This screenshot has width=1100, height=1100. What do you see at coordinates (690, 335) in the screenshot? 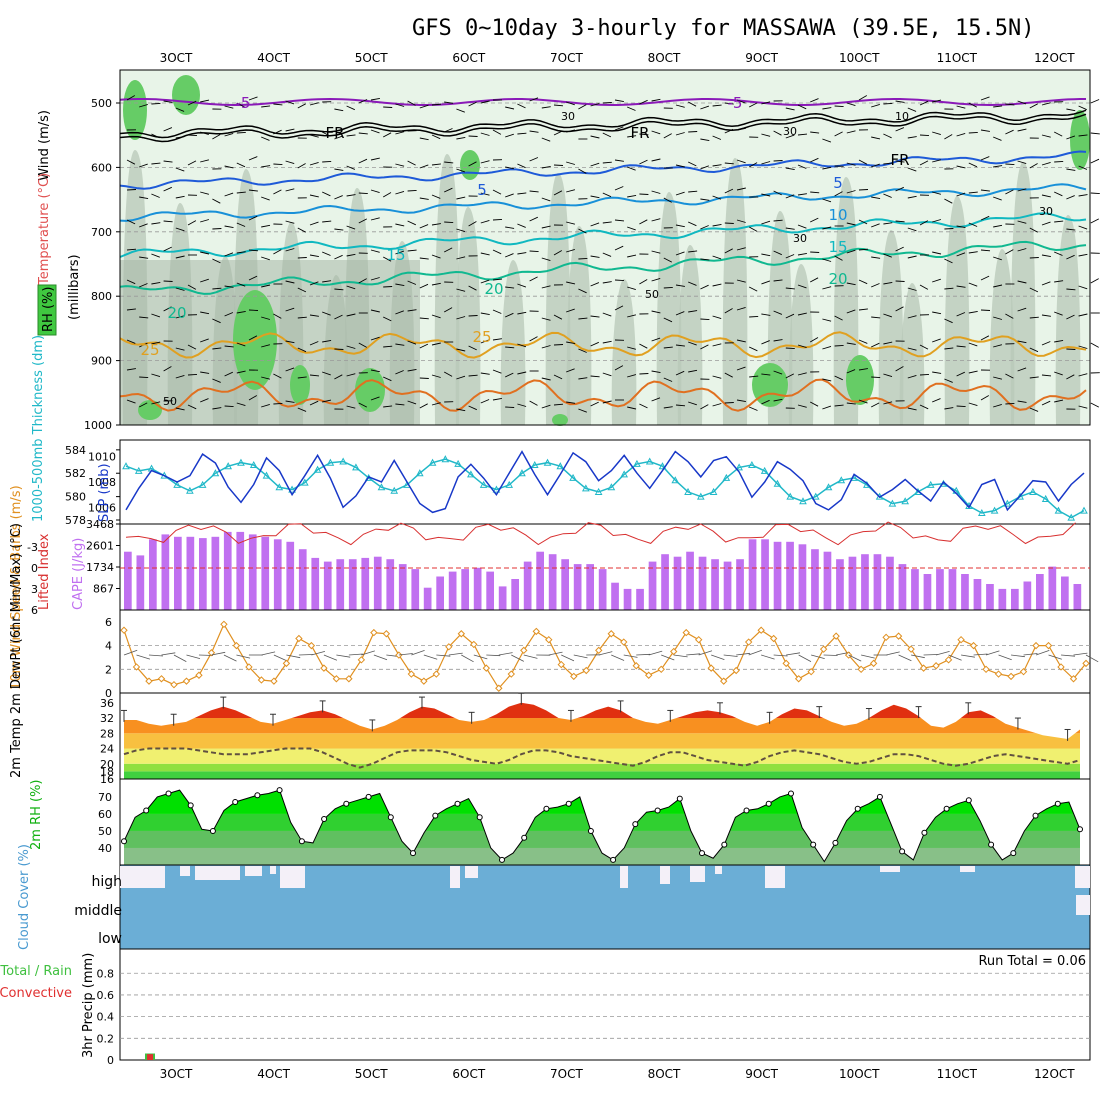
I see `rh-shade-region` at bounding box center [690, 335].